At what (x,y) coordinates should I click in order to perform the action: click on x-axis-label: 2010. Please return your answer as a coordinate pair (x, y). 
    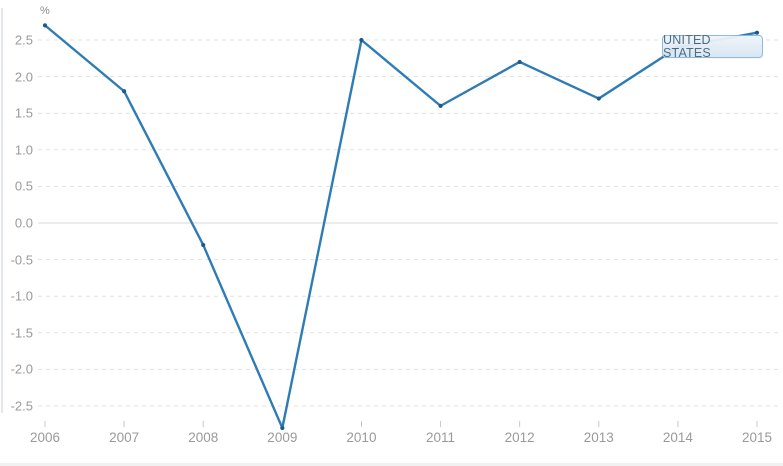
    Looking at the image, I should click on (361, 437).